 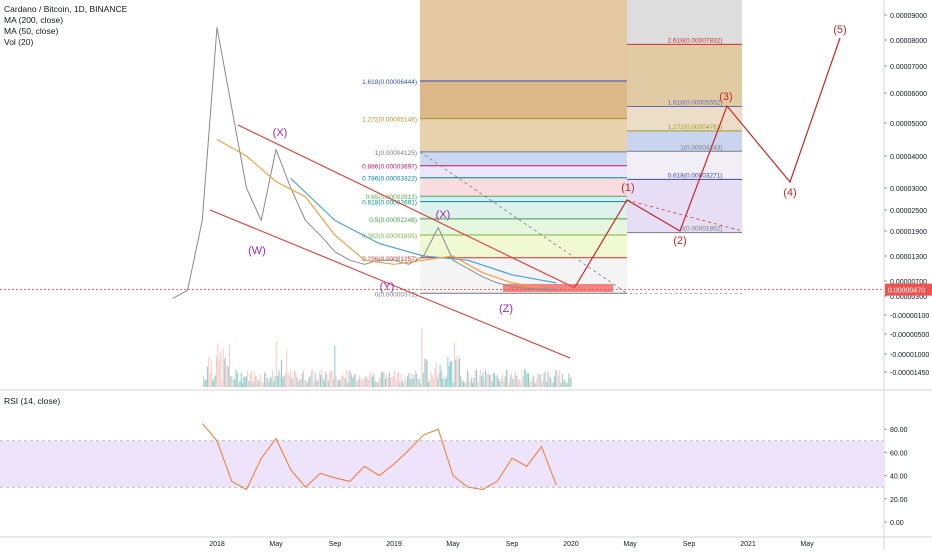 What do you see at coordinates (394, 544) in the screenshot?
I see `time-tick-label: 2019` at bounding box center [394, 544].